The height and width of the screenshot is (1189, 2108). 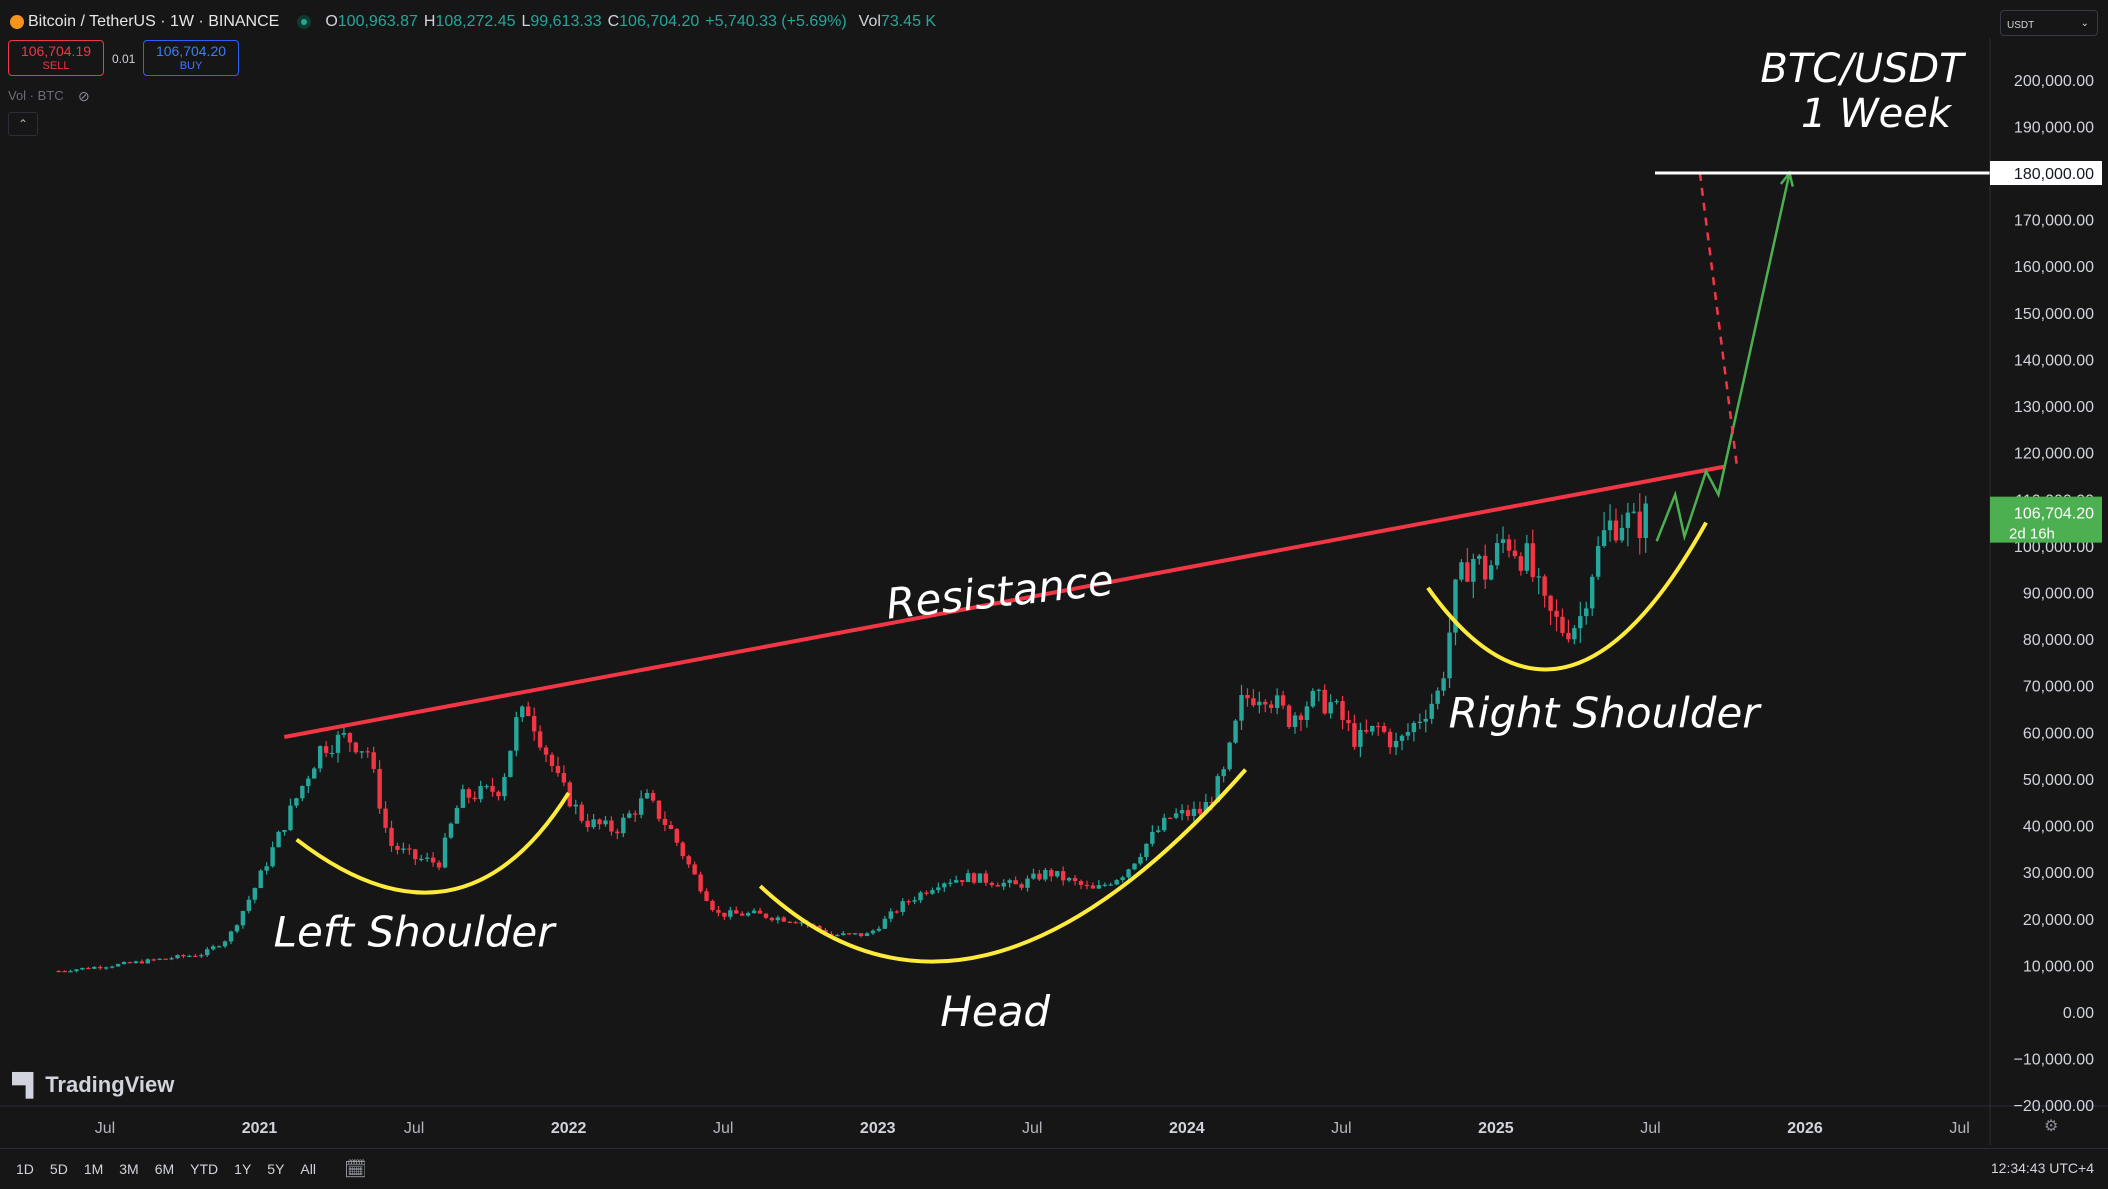 What do you see at coordinates (93, 1169) in the screenshot?
I see `timeframe-1m: 1M` at bounding box center [93, 1169].